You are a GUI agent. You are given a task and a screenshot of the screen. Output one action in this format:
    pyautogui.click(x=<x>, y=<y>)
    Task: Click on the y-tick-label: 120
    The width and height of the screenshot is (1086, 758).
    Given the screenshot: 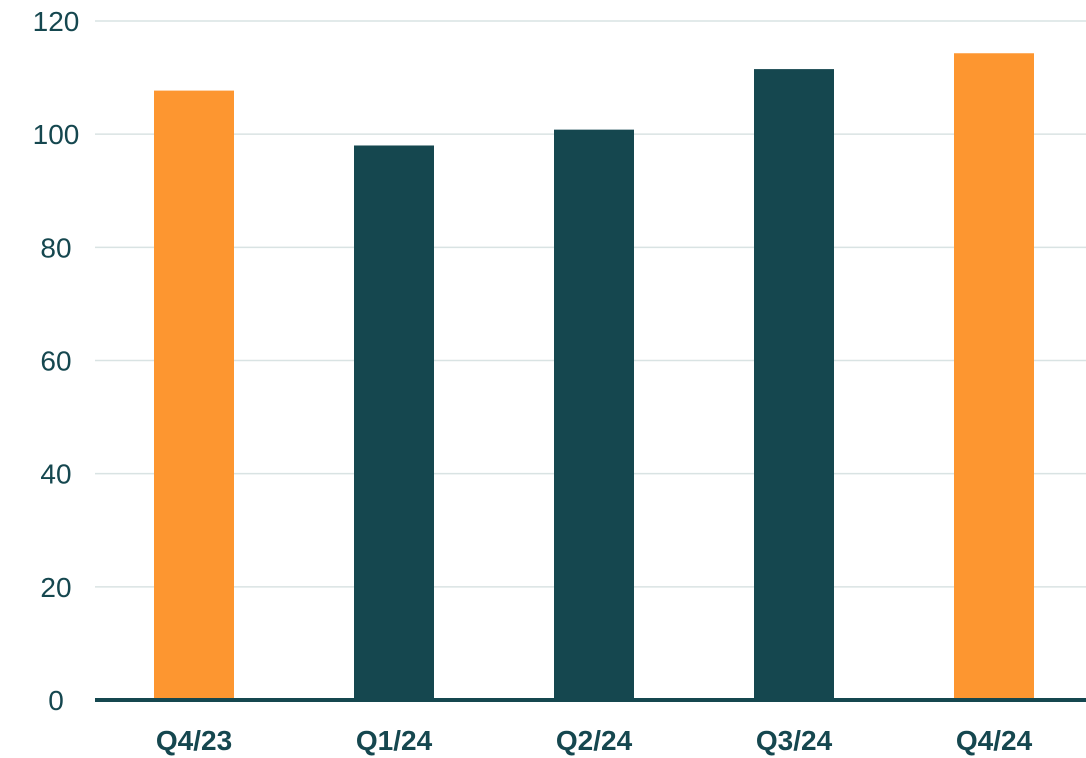 What is the action you would take?
    pyautogui.click(x=56, y=21)
    